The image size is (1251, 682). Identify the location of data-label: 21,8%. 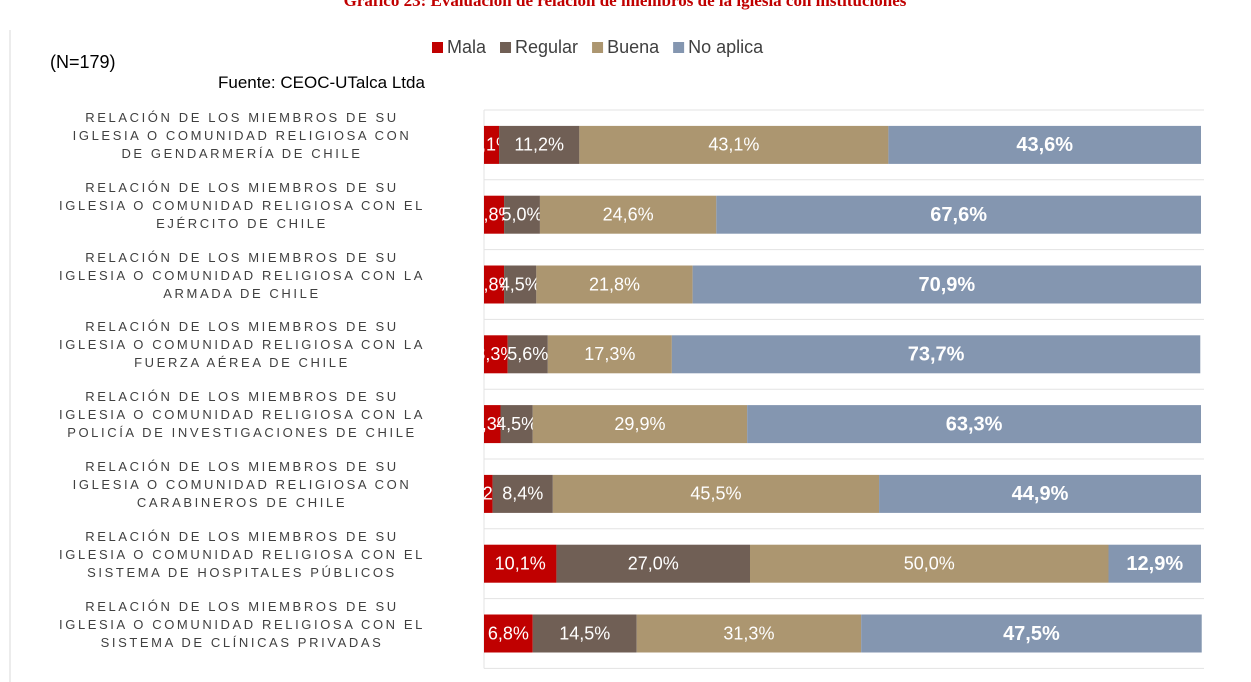
(614, 284).